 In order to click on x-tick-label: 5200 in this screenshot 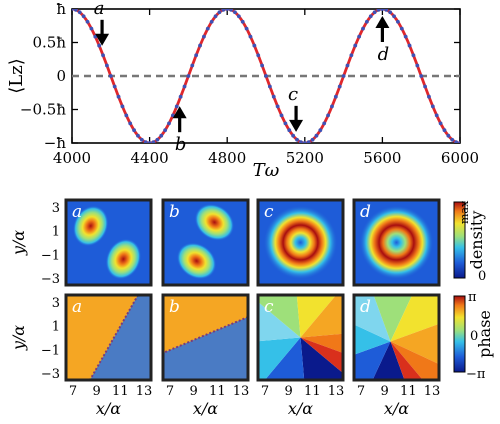, I will do `click(305, 158)`.